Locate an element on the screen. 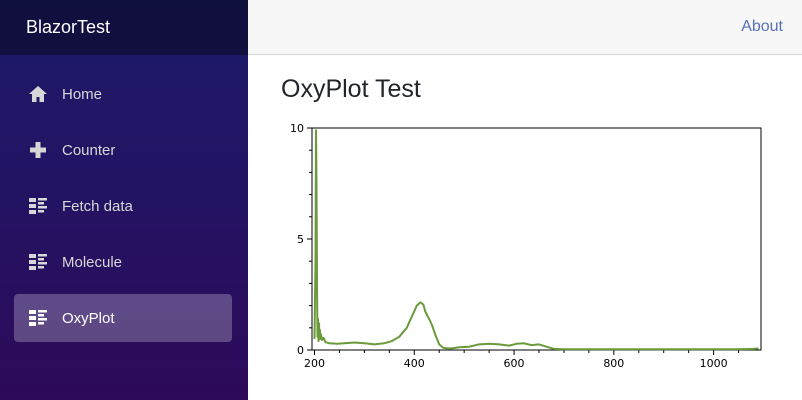 Image resolution: width=802 pixels, height=400 pixels. page-title: OxyPlot Test is located at coordinates (351, 89).